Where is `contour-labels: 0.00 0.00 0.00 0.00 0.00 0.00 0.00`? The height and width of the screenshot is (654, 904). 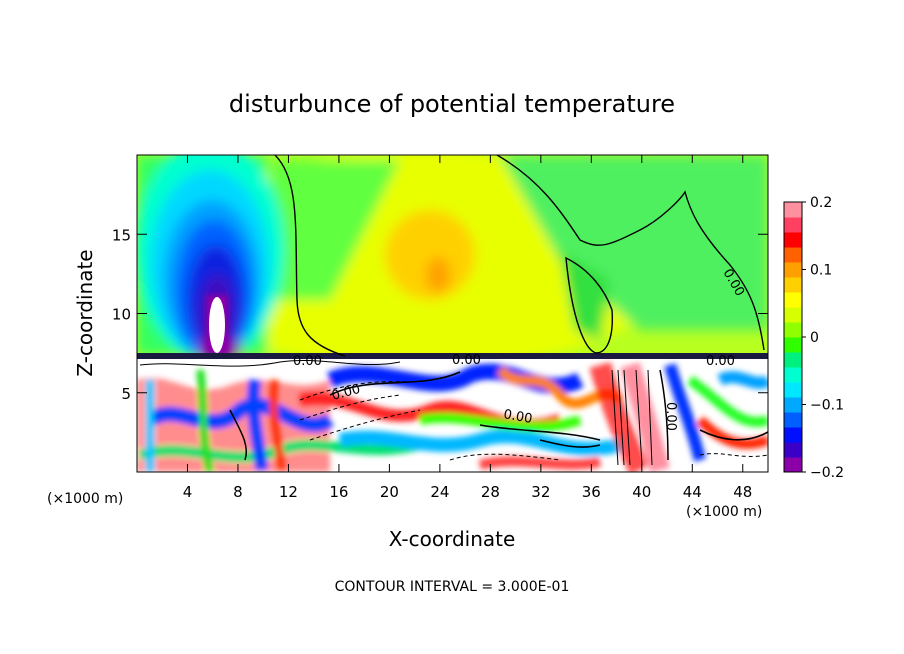
contour-labels: 0.00 0.00 0.00 0.00 0.00 0.00 0.00 is located at coordinates (520, 349).